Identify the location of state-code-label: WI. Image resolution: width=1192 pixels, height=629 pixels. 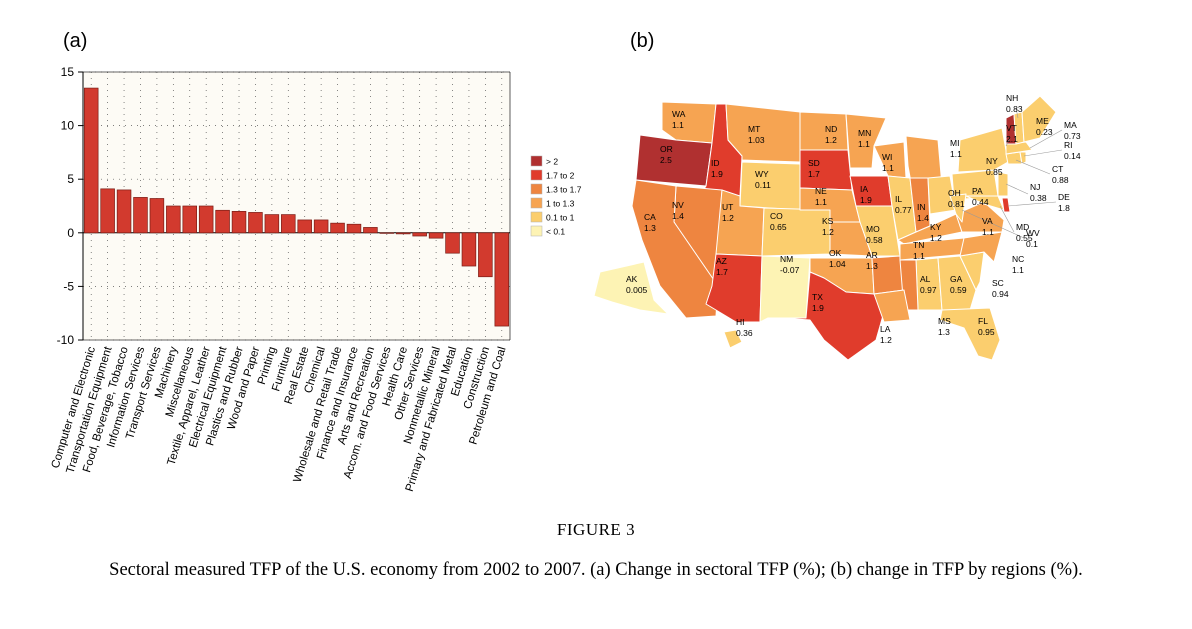
(887, 157).